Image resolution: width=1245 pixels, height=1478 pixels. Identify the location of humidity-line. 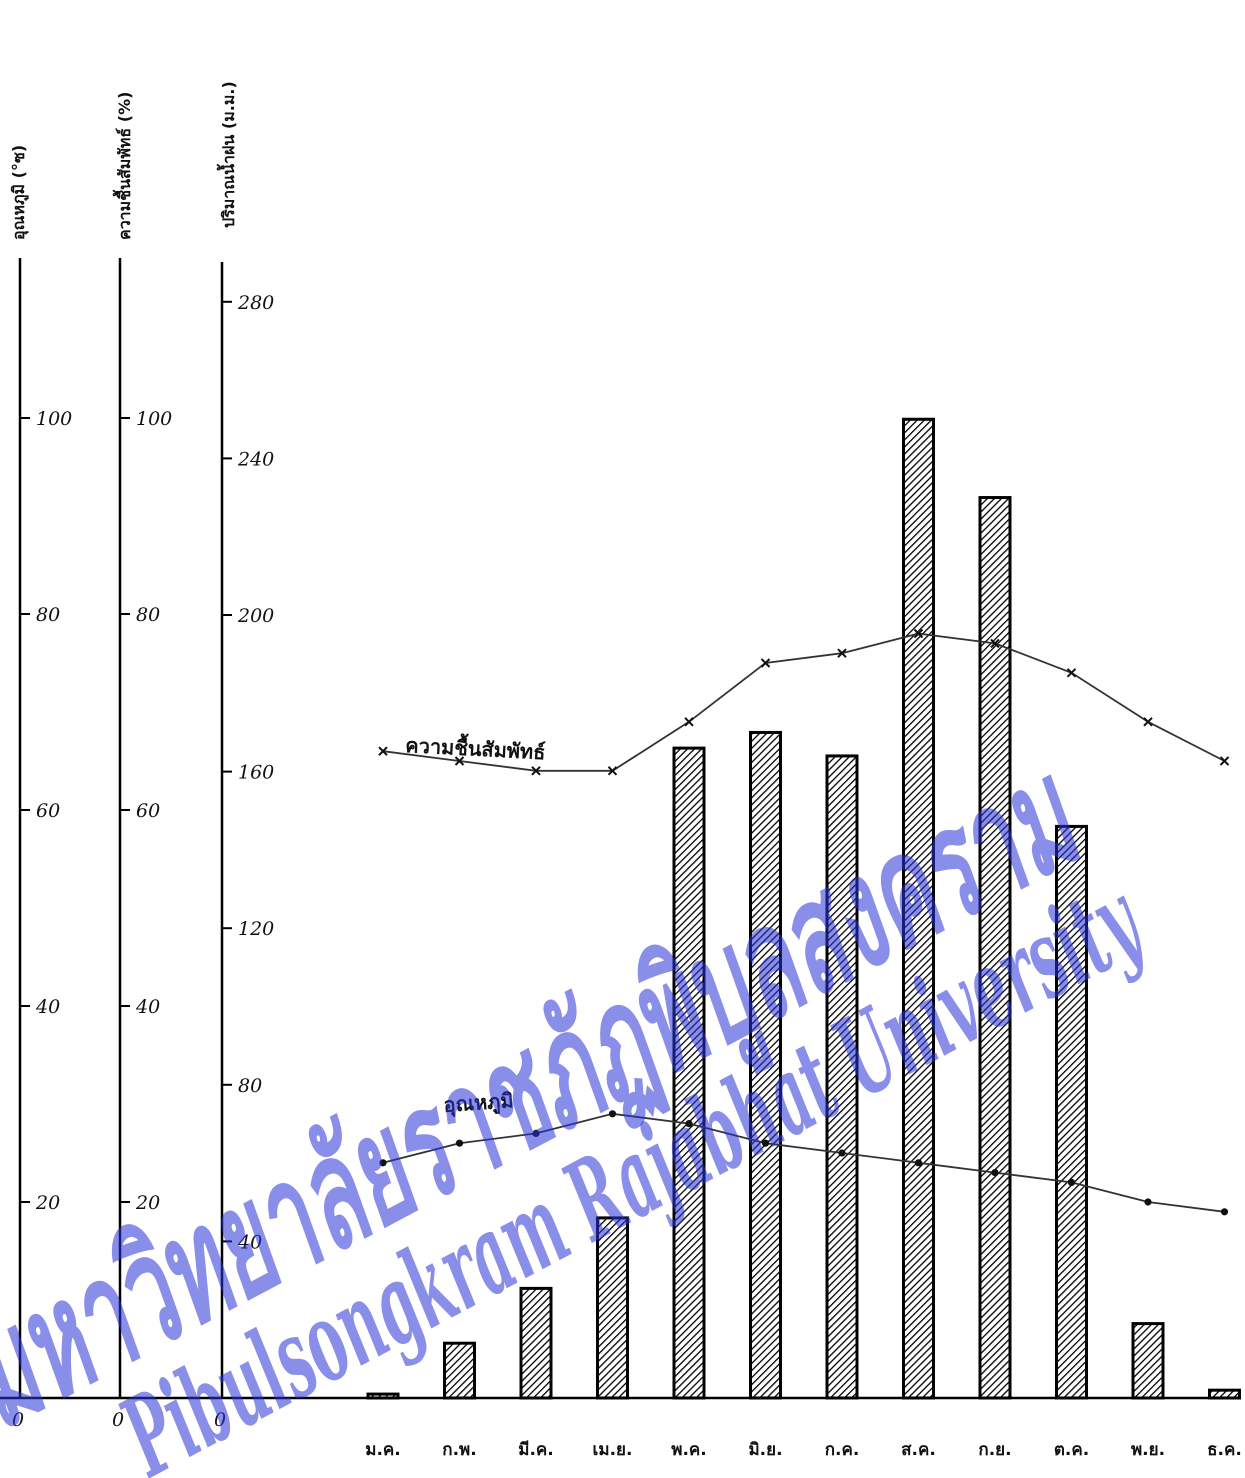
(803, 702).